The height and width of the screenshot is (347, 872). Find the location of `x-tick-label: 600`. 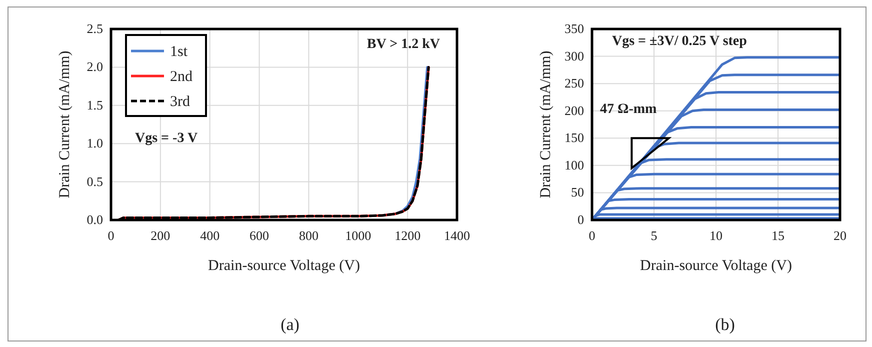

x-tick-label: 600 is located at coordinates (260, 235).